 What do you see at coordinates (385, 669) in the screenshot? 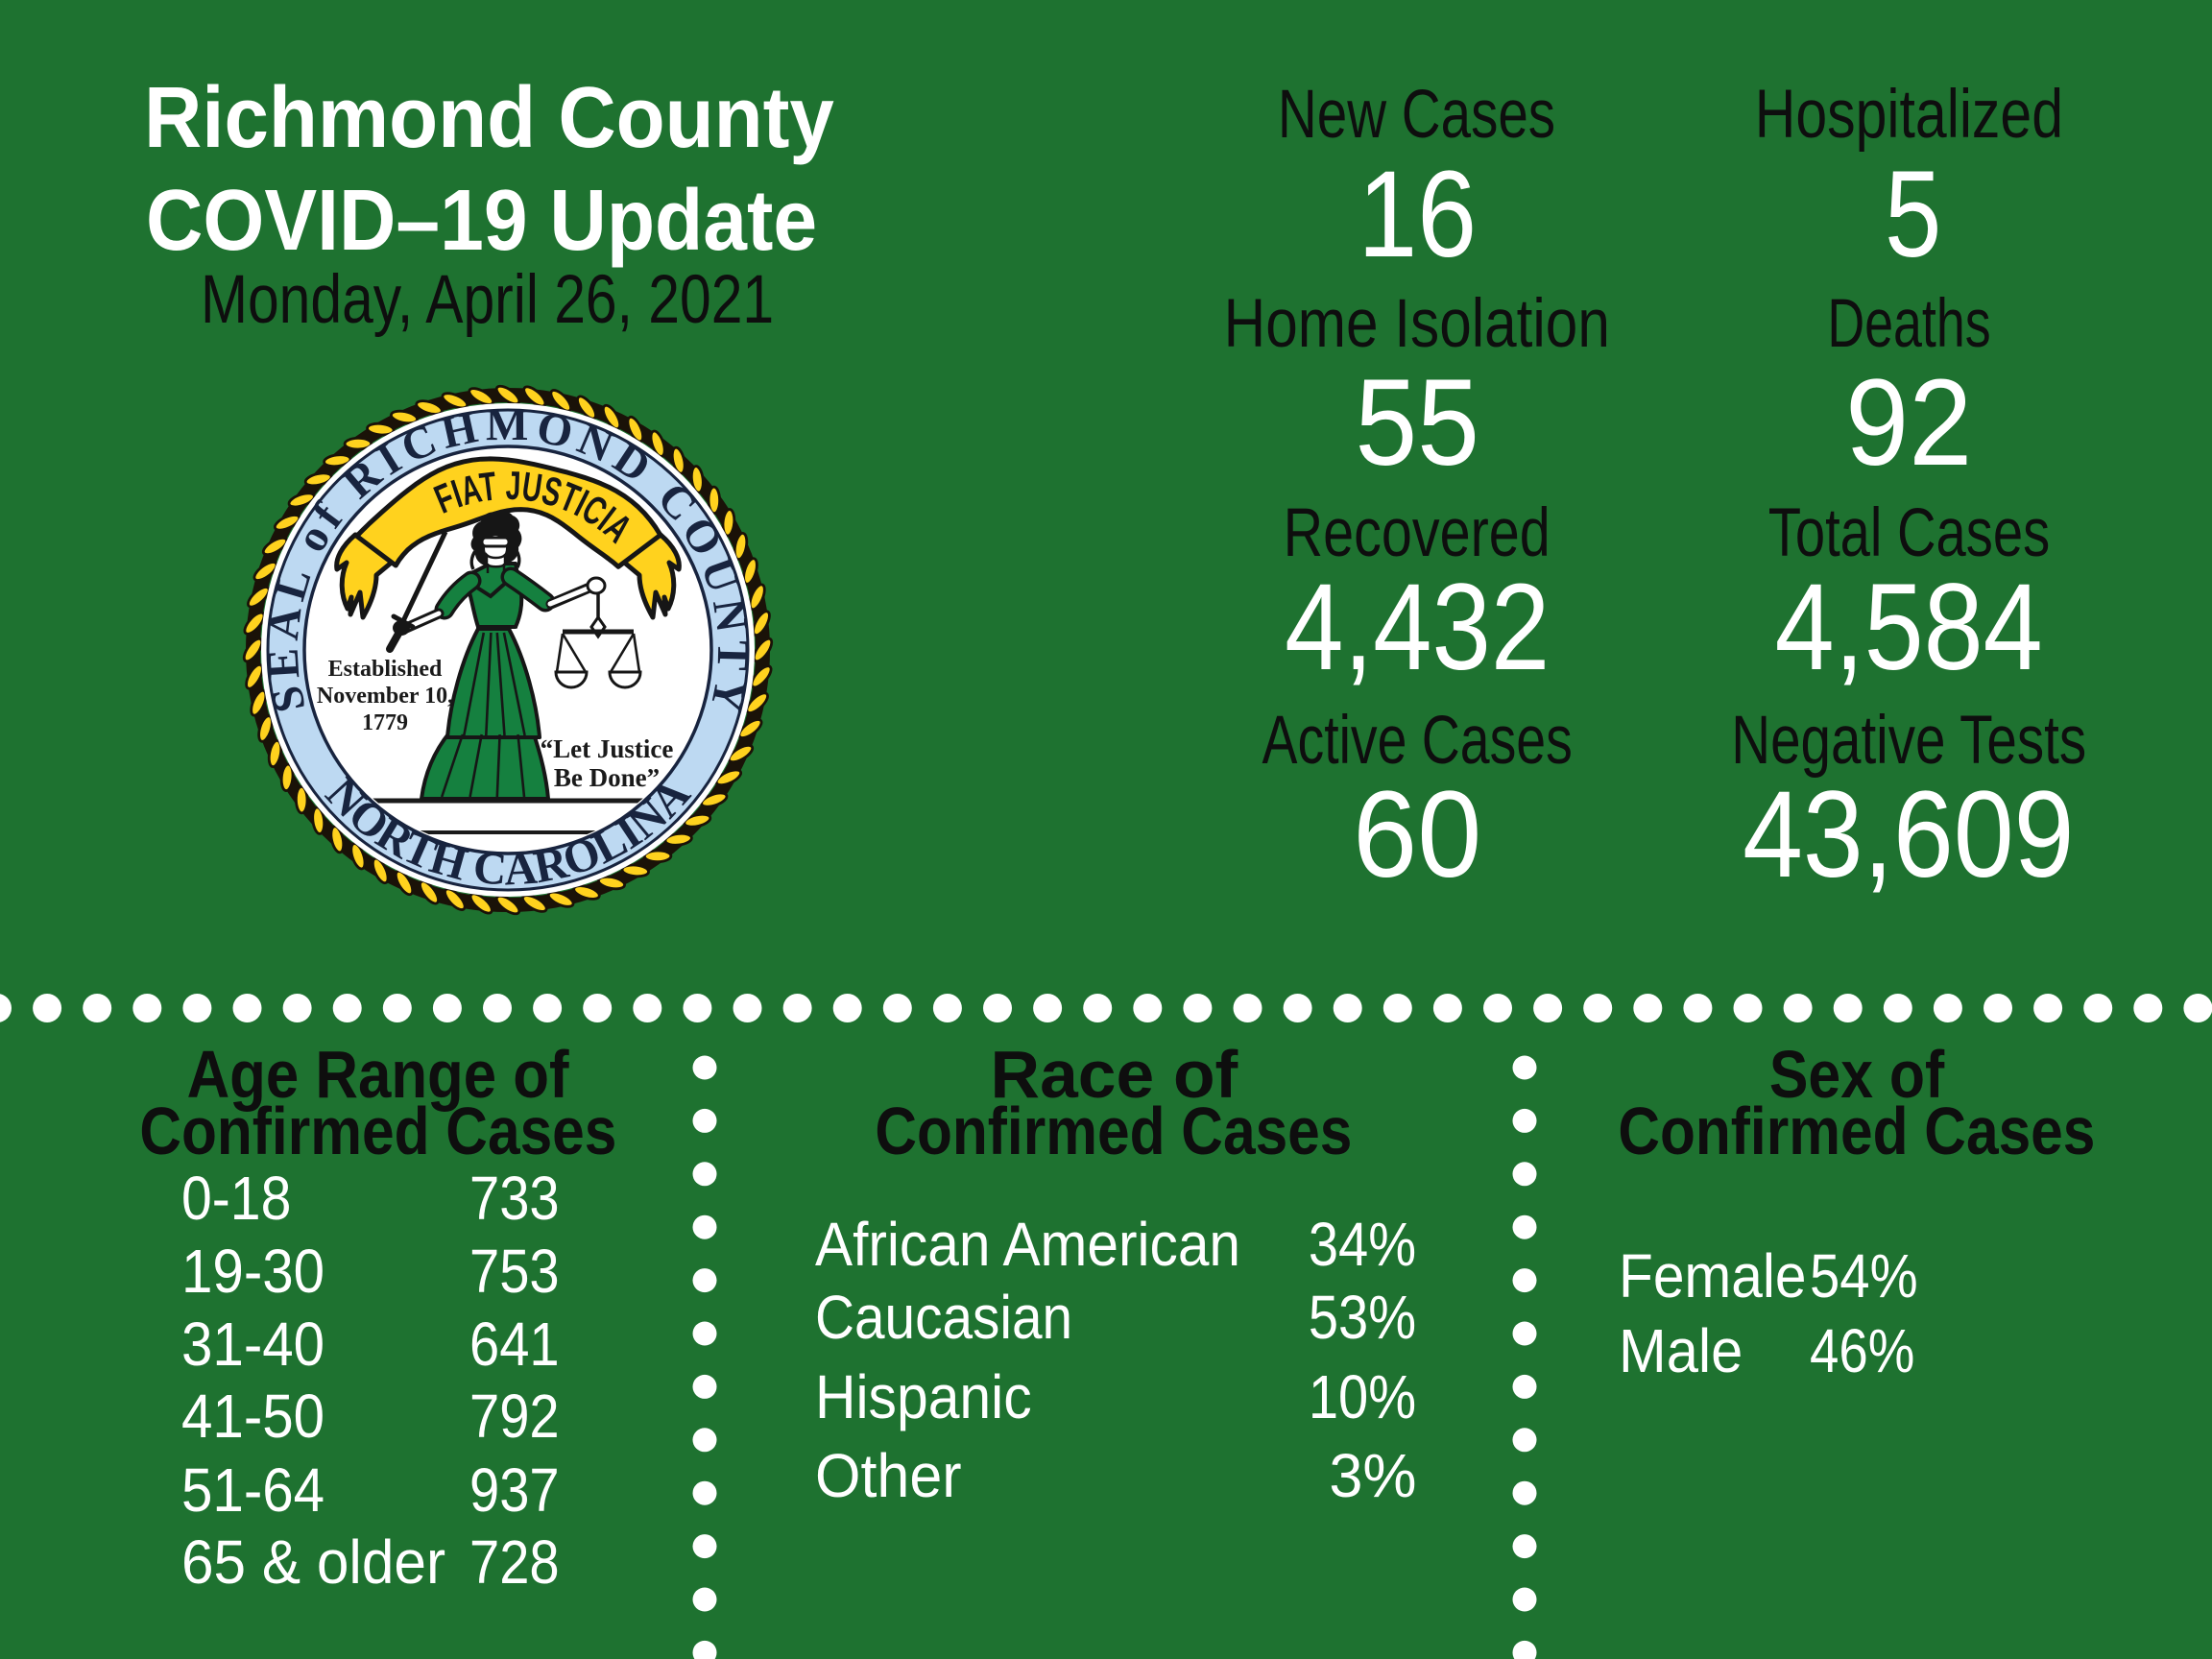
I see `svg-text: Established` at bounding box center [385, 669].